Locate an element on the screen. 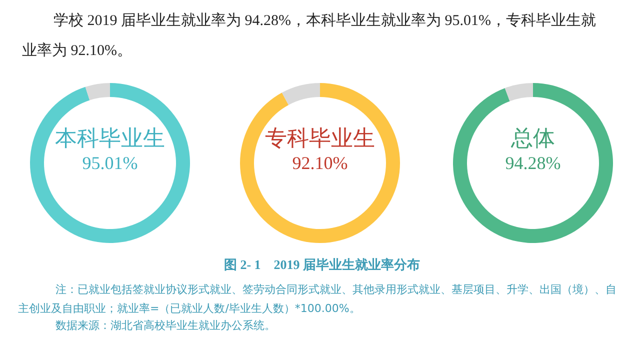 The image size is (644, 344). caption: 图 2- 1 2019 届毕业生就业率分布 is located at coordinates (322, 265).